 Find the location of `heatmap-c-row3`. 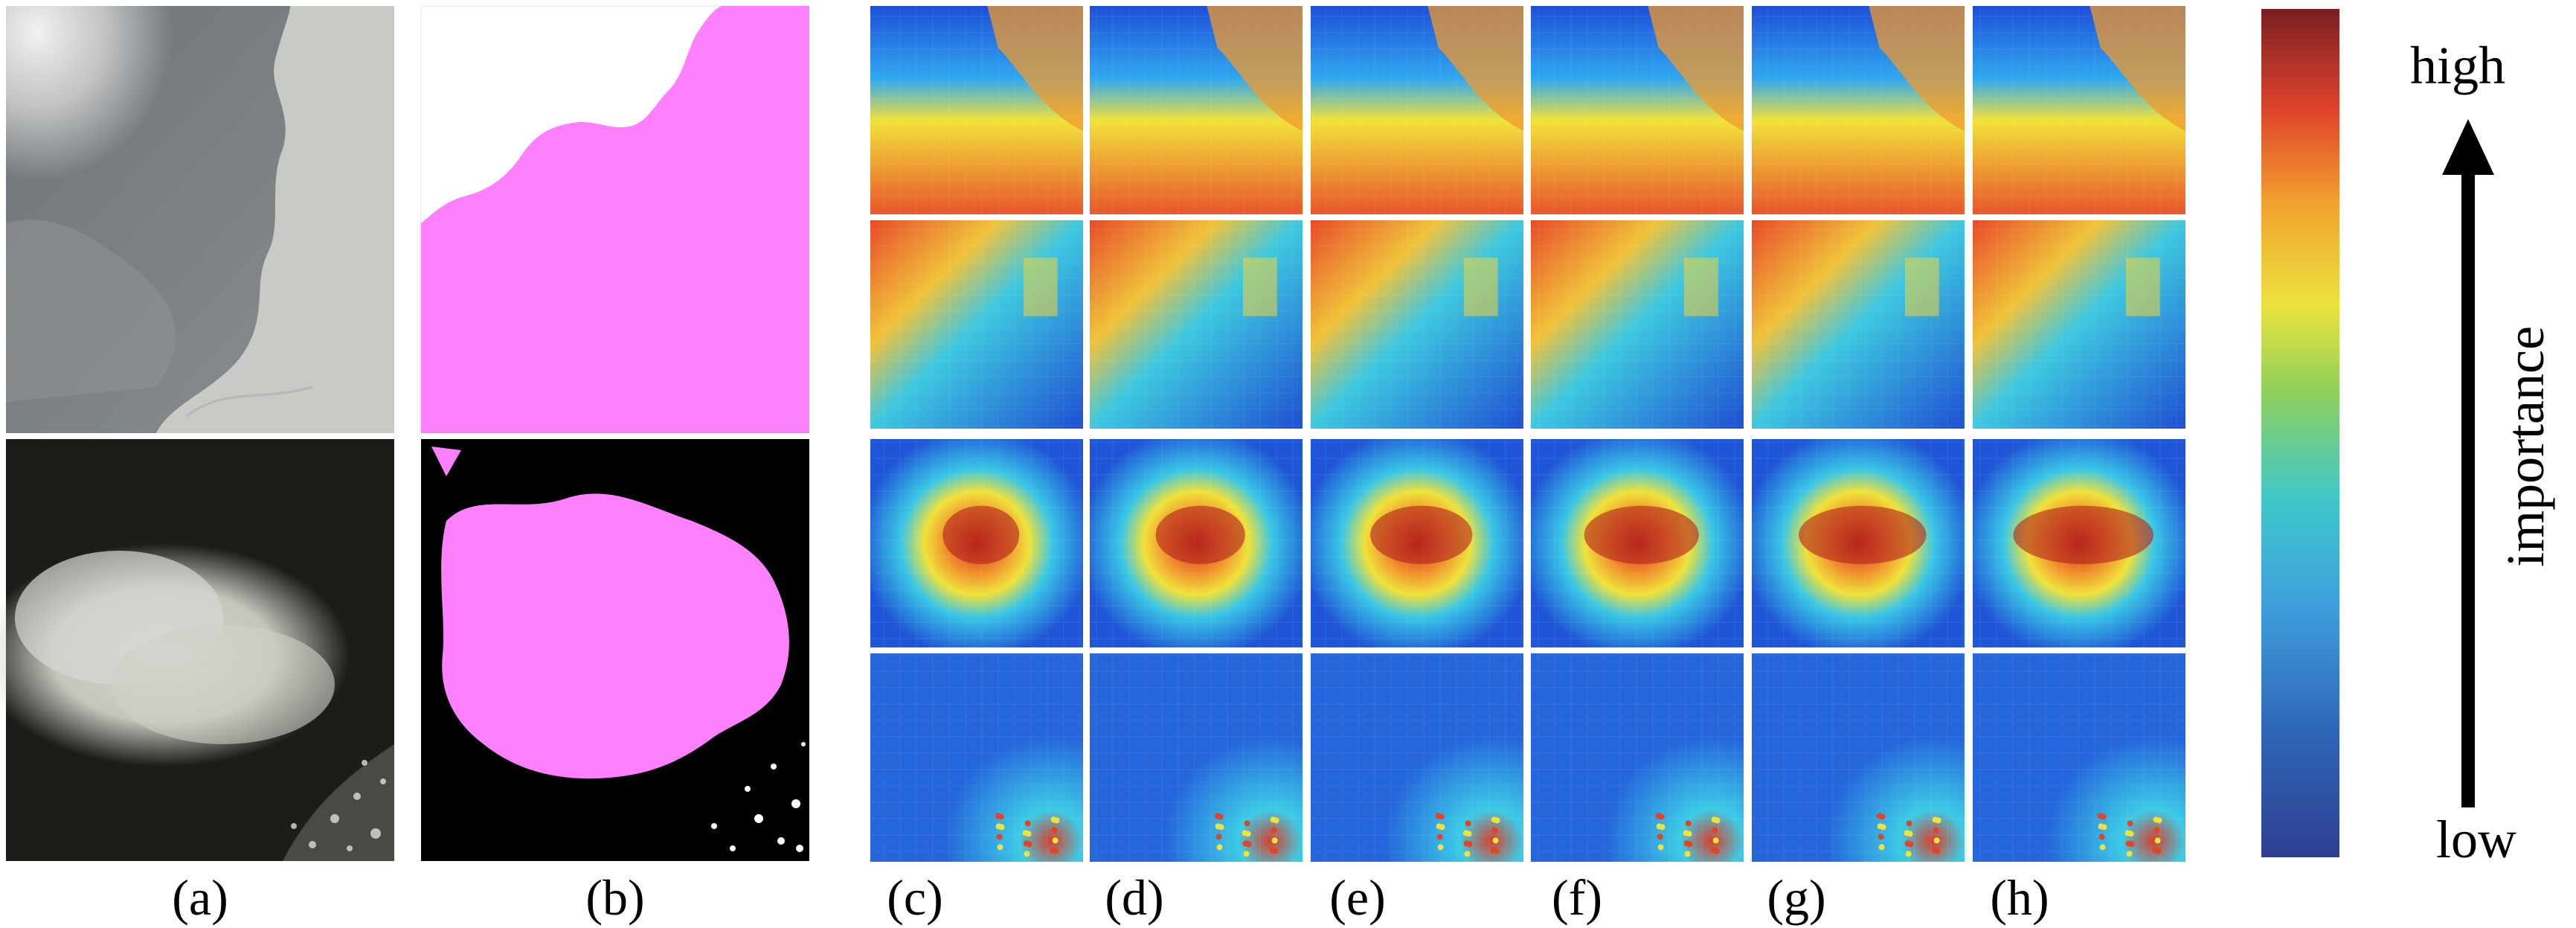

heatmap-c-row3 is located at coordinates (976, 543).